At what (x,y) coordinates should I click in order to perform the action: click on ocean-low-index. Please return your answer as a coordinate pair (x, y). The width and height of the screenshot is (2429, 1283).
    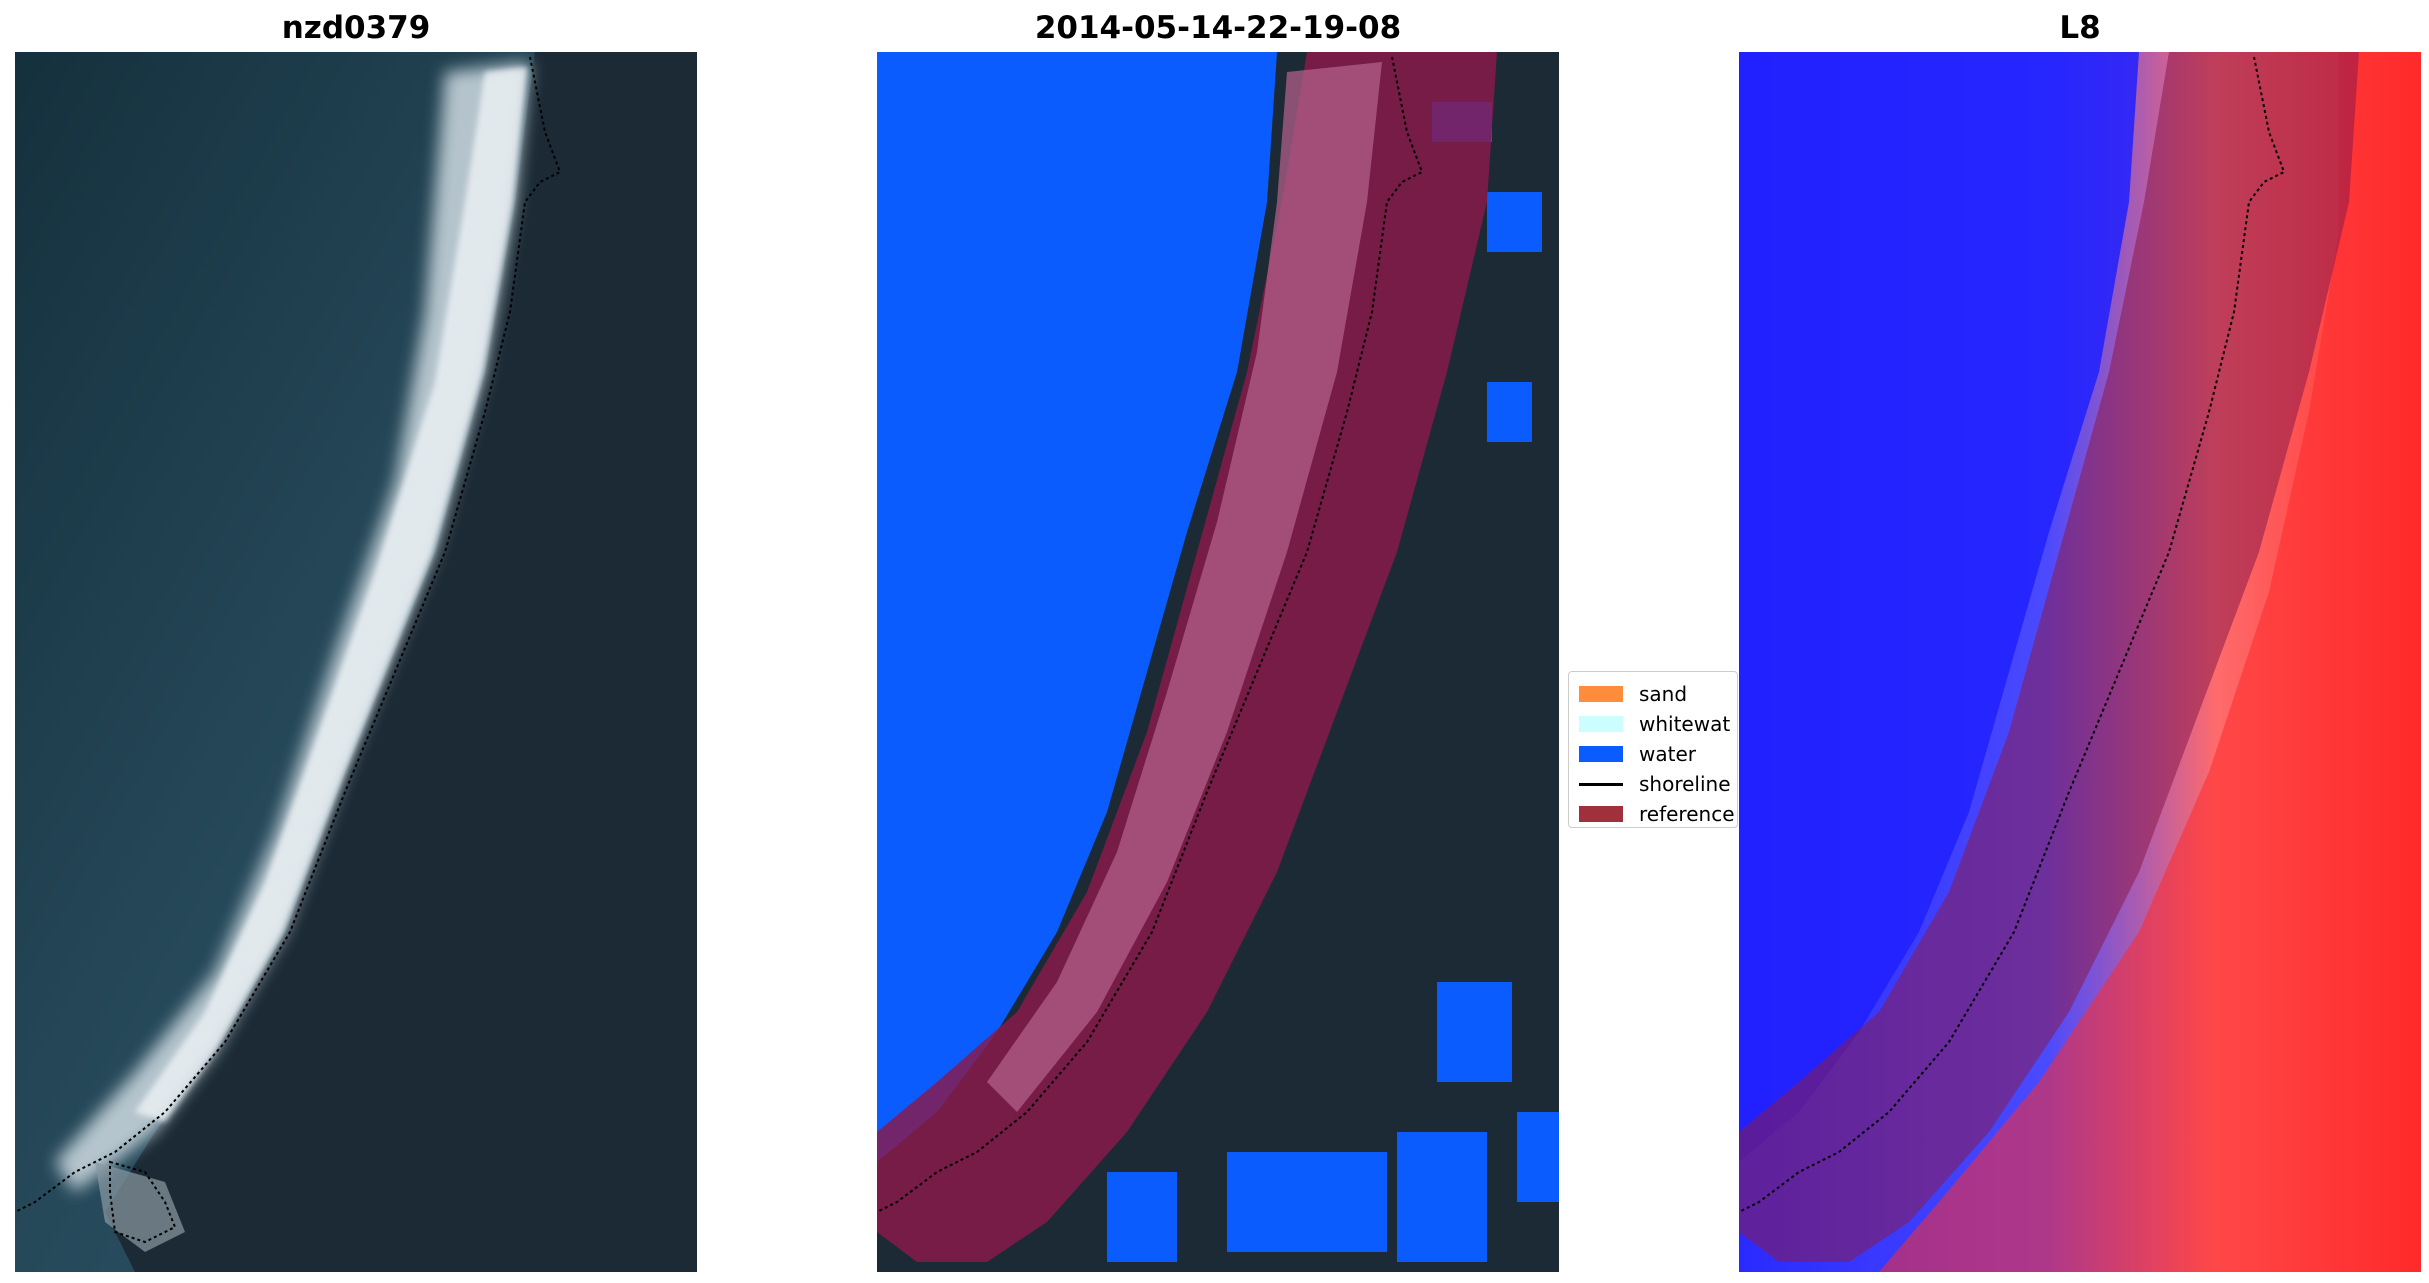
    Looking at the image, I should click on (1939, 607).